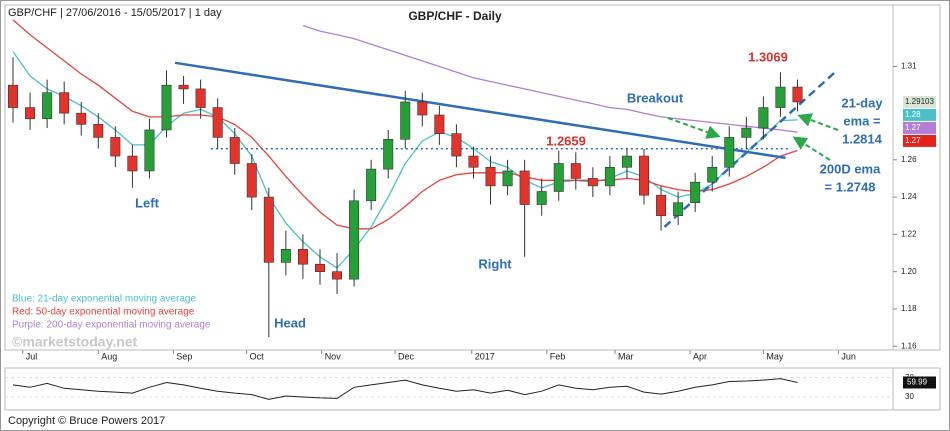  Describe the element at coordinates (257, 356) in the screenshot. I see `x-tick-label: Oct` at that location.